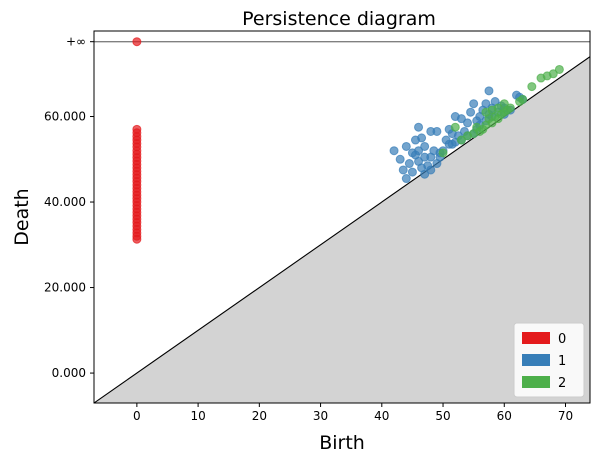 This screenshot has width=599, height=463. Describe the element at coordinates (562, 339) in the screenshot. I see `legend-label-0: 0` at that location.